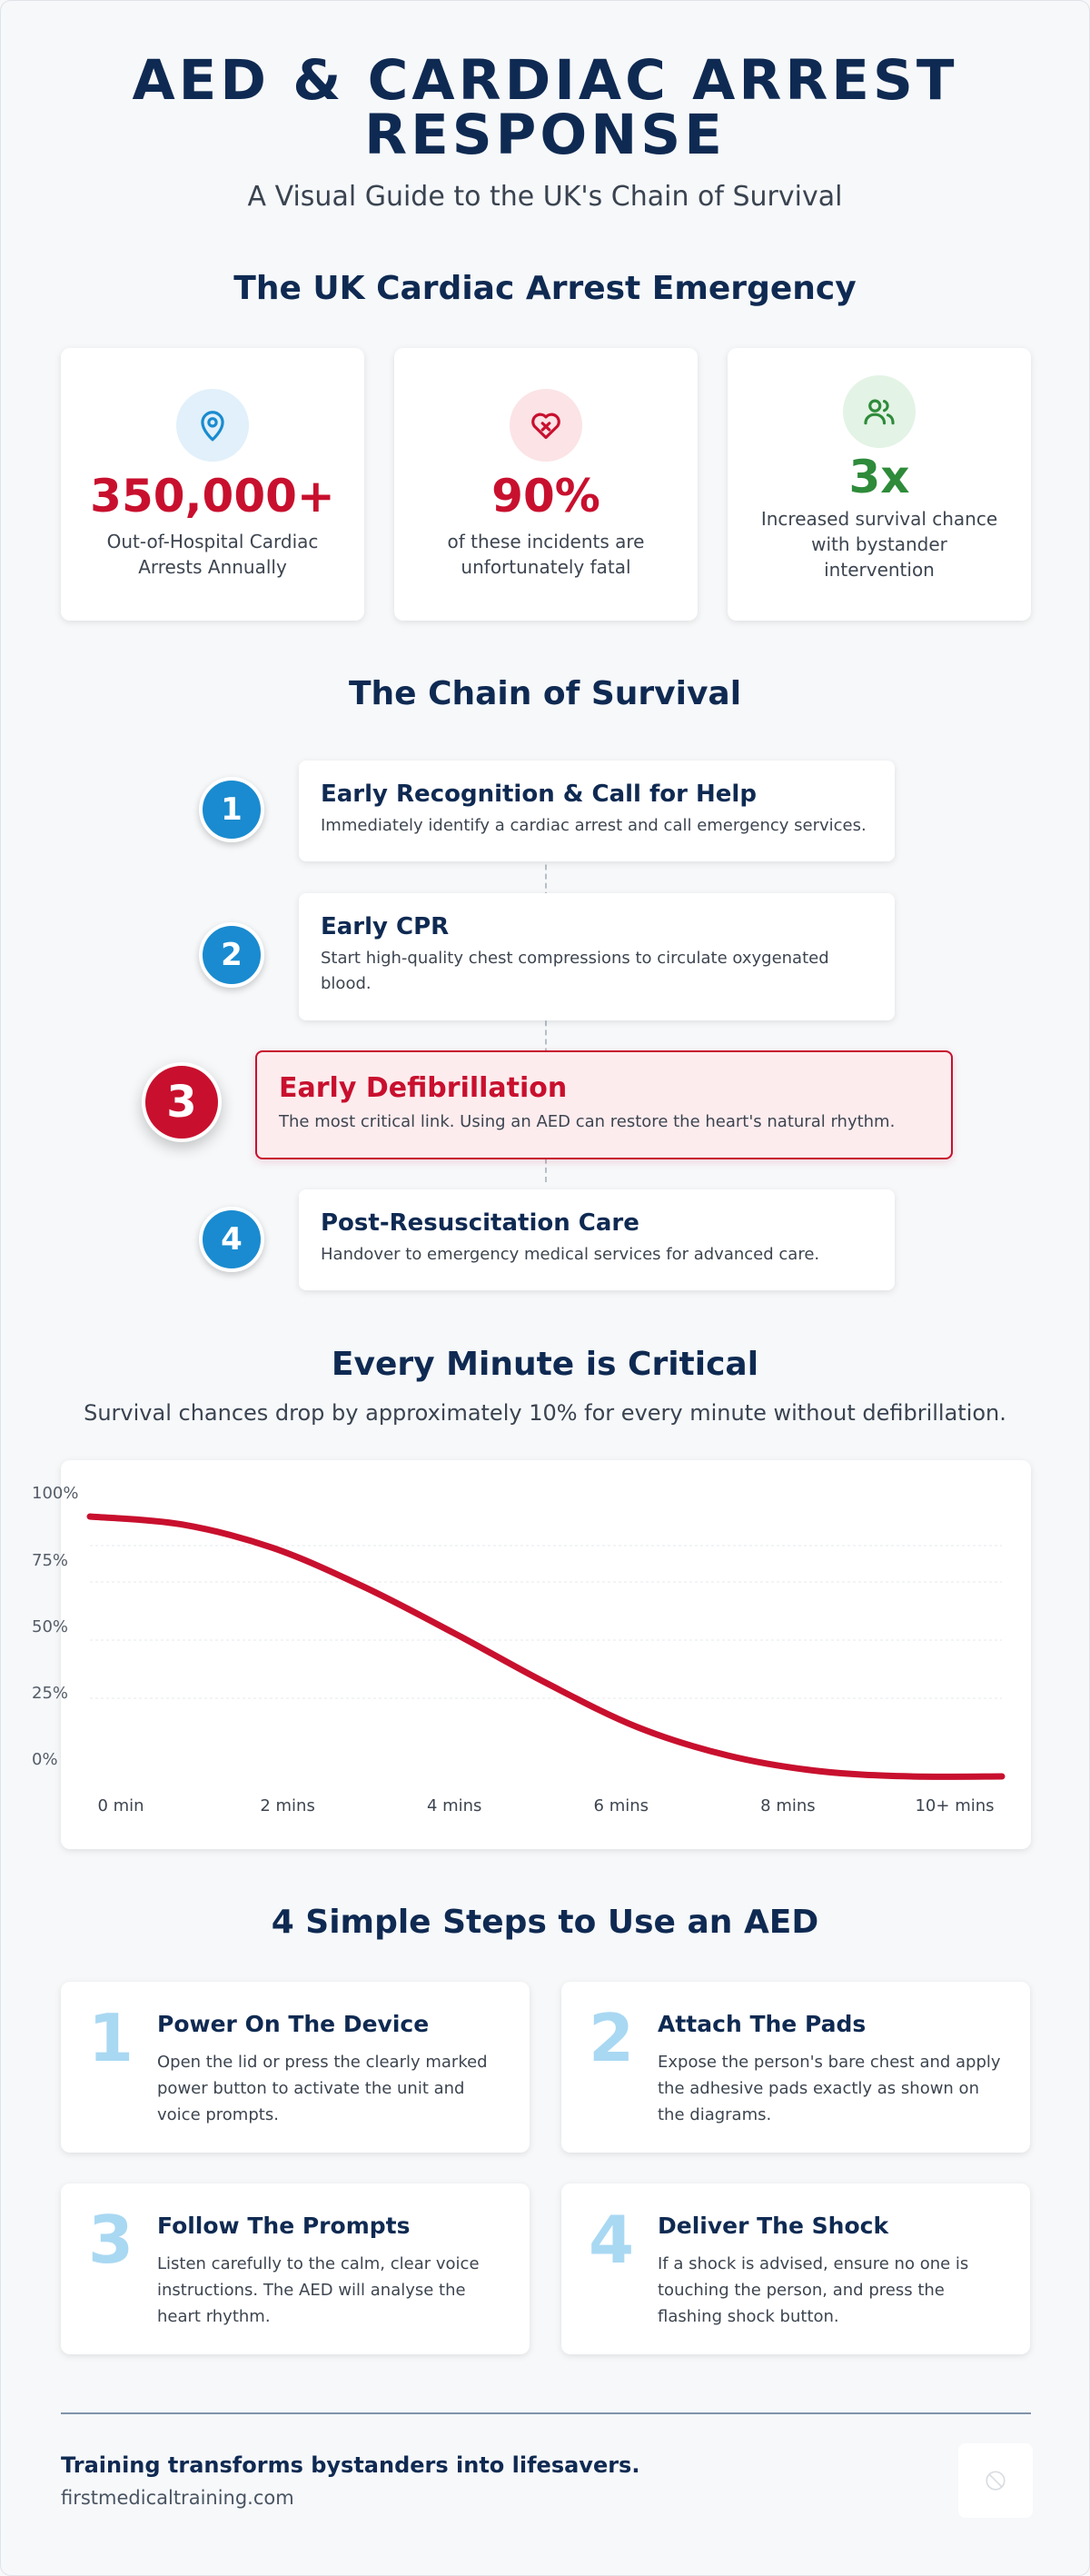 The height and width of the screenshot is (2576, 1090). I want to click on chart-y-tick-label: 100%, so click(55, 1493).